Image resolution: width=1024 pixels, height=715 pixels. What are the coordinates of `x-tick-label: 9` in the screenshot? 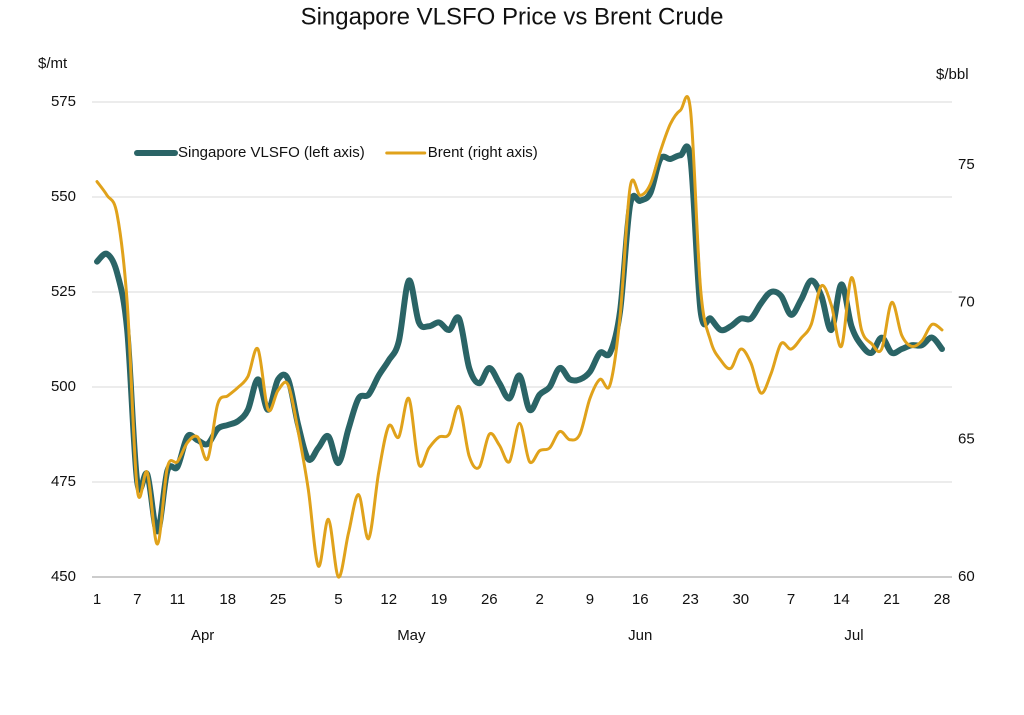 It's located at (590, 599).